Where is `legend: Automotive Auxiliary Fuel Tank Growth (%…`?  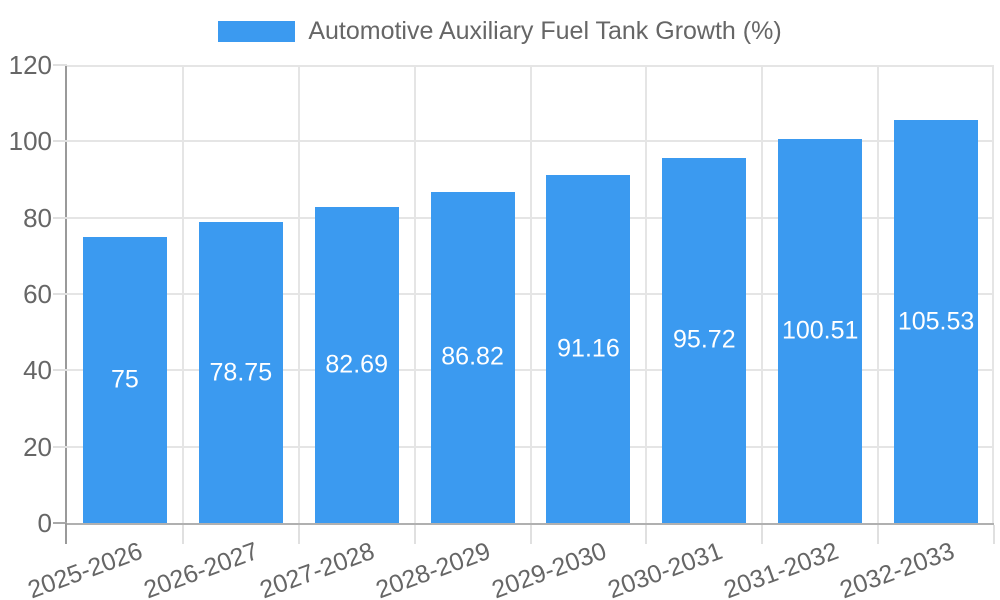
legend: Automotive Auxiliary Fuel Tank Growth (%… is located at coordinates (500, 31).